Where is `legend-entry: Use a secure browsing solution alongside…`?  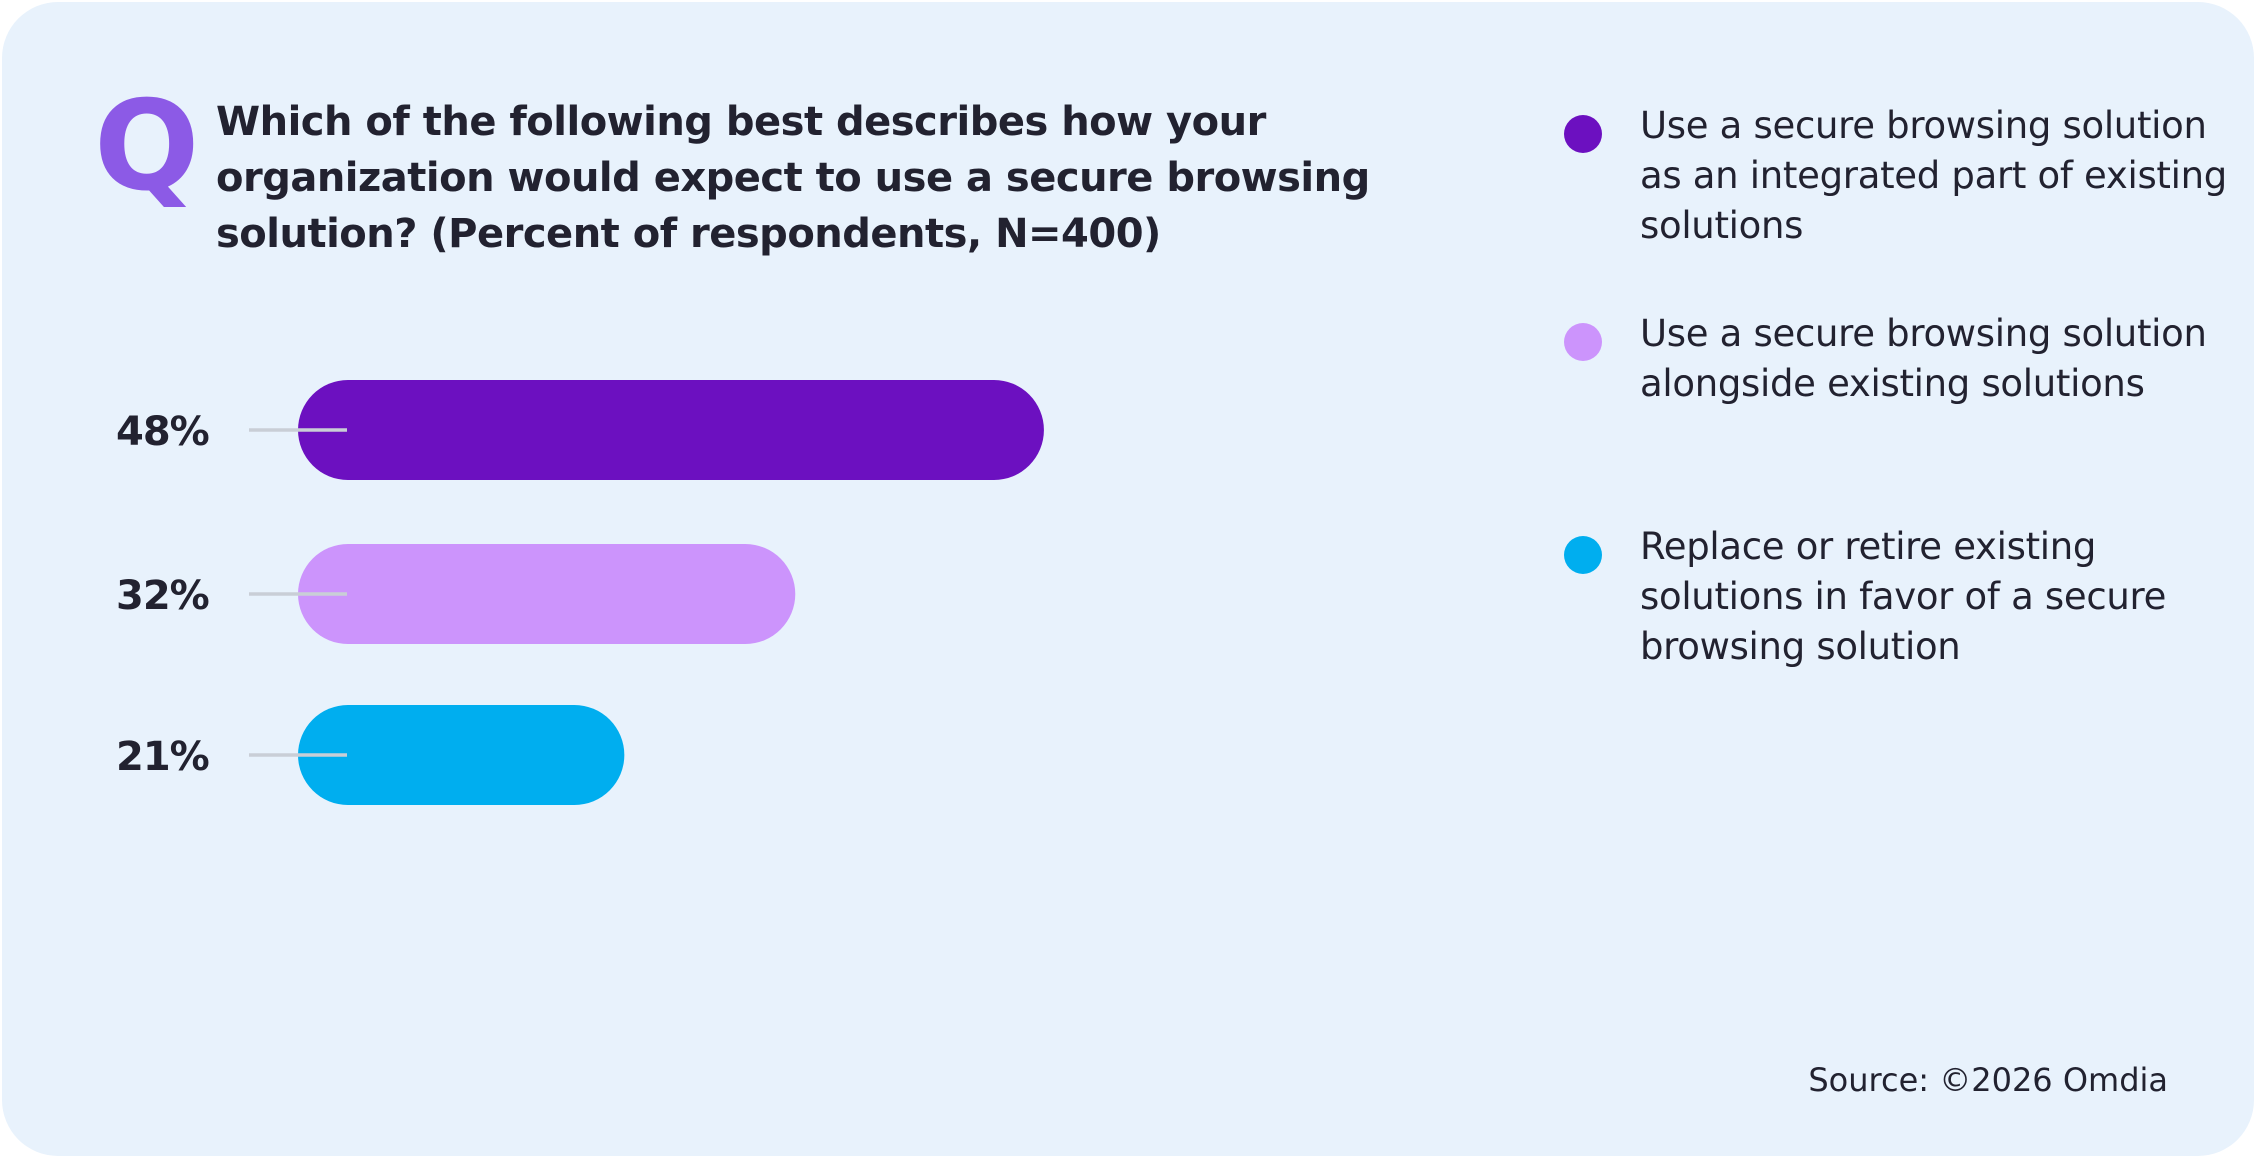
legend-entry: Use a secure browsing solution alongside… is located at coordinates (1923, 358).